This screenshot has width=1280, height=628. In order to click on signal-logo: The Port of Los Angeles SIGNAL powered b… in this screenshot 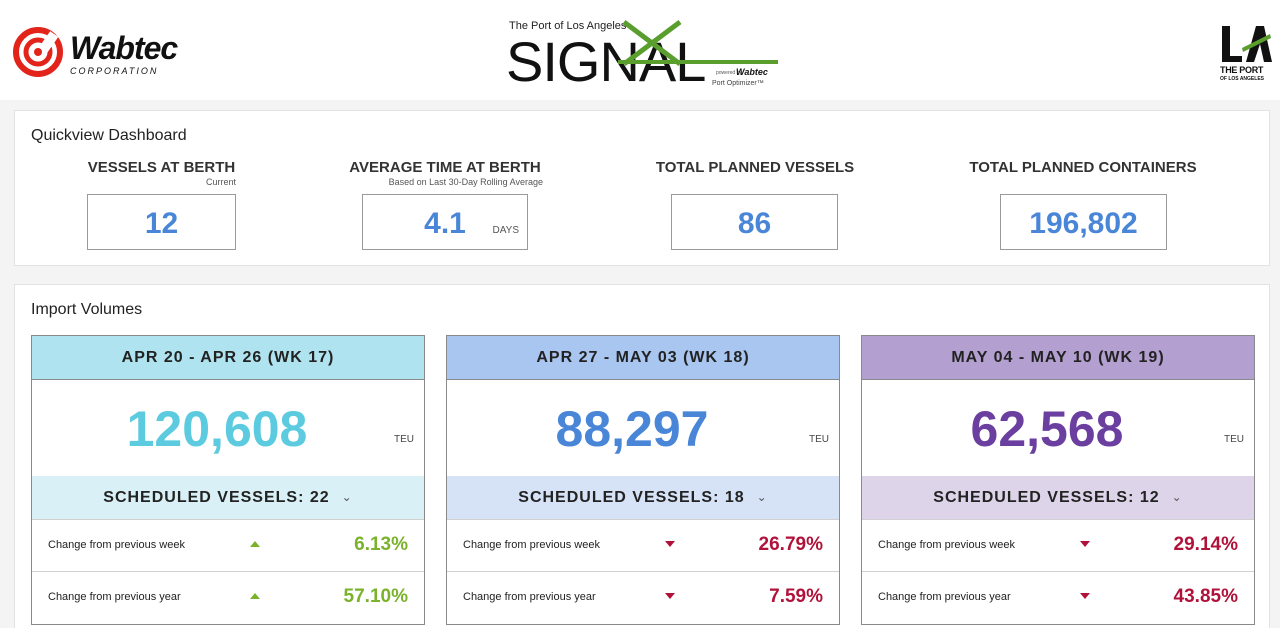, I will do `click(642, 54)`.